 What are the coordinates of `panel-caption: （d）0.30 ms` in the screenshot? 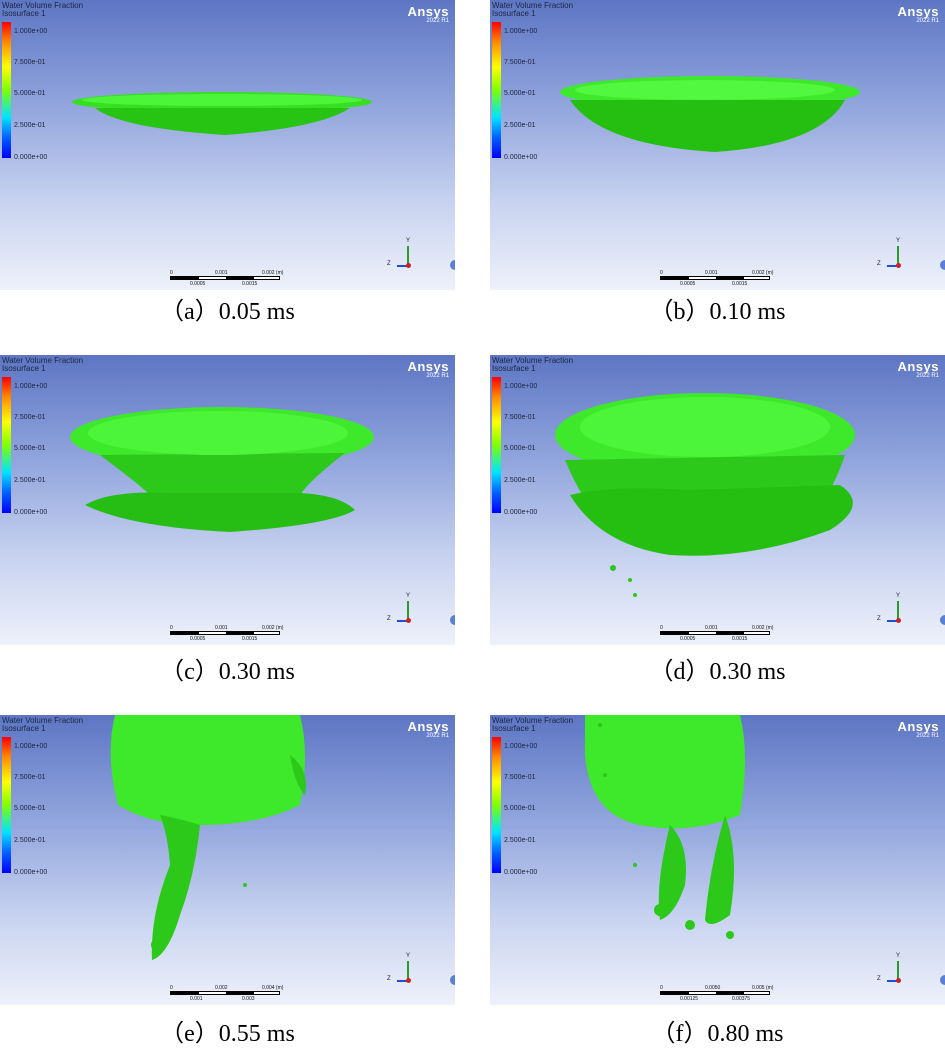 It's located at (717, 672).